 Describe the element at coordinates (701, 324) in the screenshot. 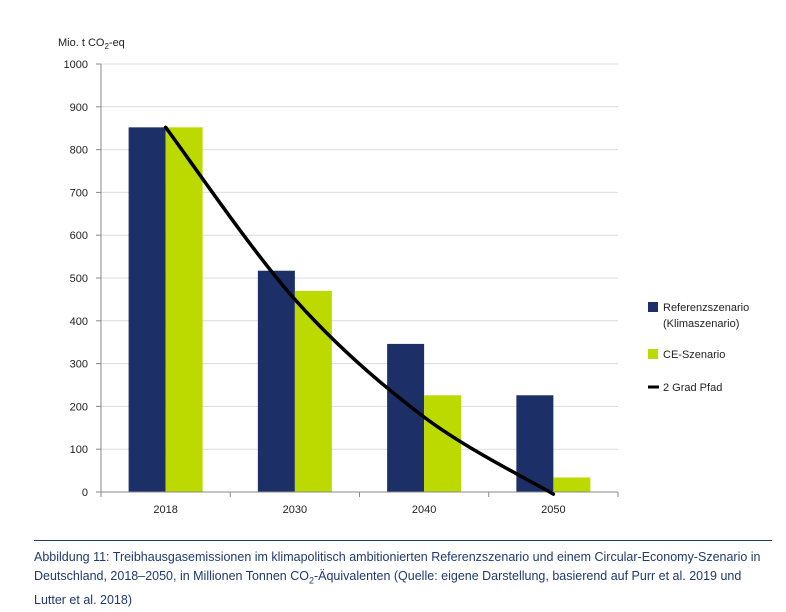

I see `legend-label-referenz-line2: (Klimaszenario)` at that location.